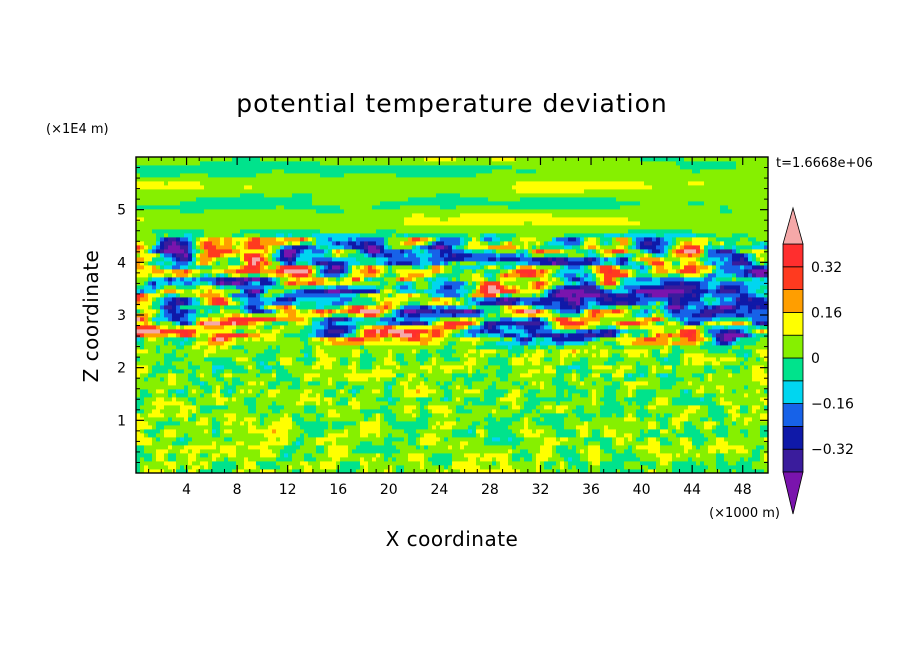 This screenshot has height=654, width=904. What do you see at coordinates (793, 225) in the screenshot?
I see `colorbar-extend-max` at bounding box center [793, 225].